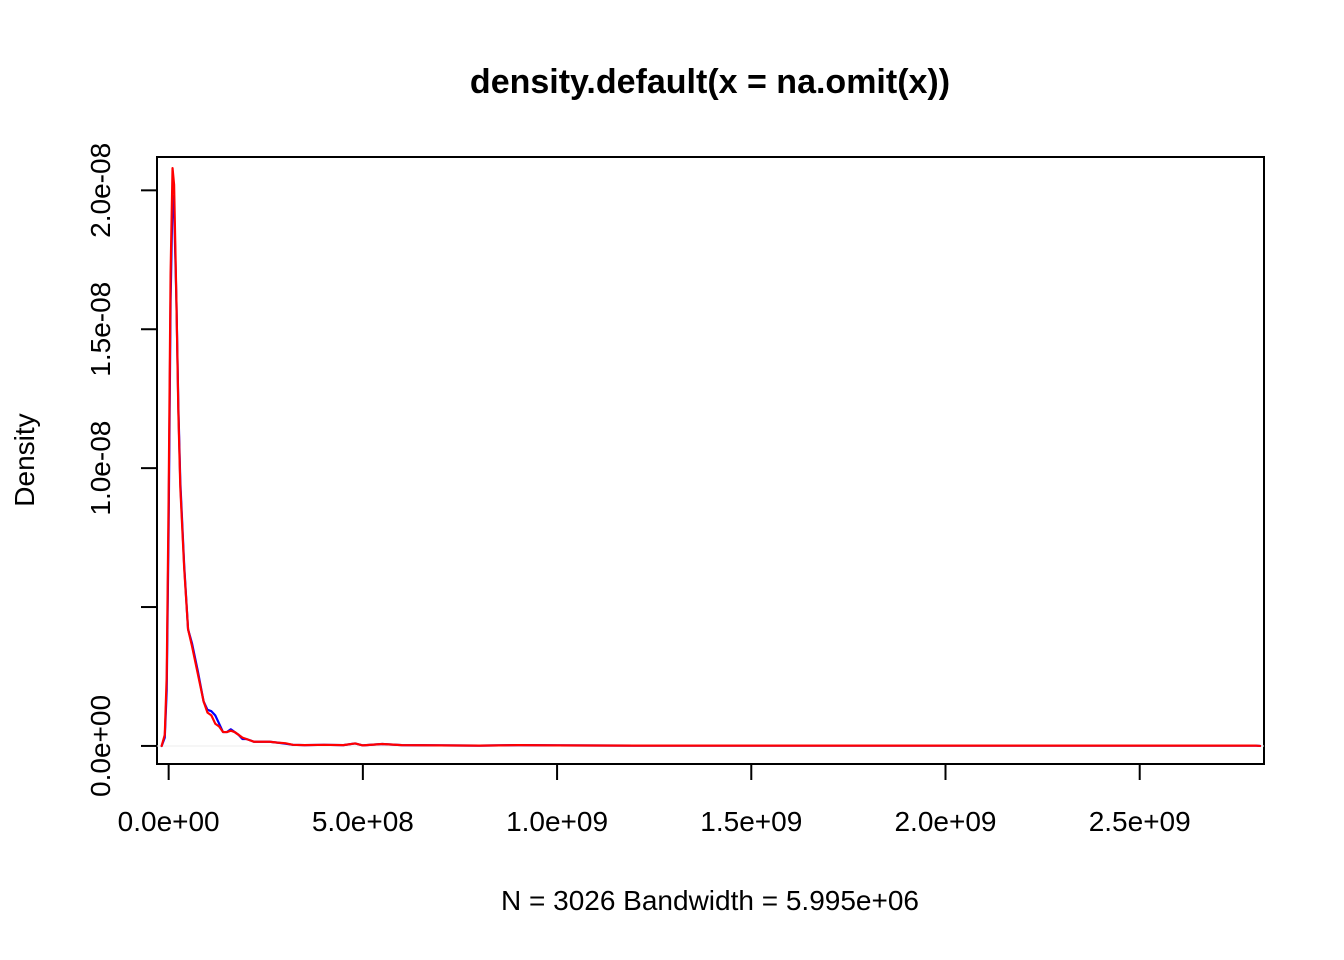  Describe the element at coordinates (121, 470) in the screenshot. I see `y-axis: 0.0e+00 1.0e-08 1.5e-08 2.0e-08` at that location.